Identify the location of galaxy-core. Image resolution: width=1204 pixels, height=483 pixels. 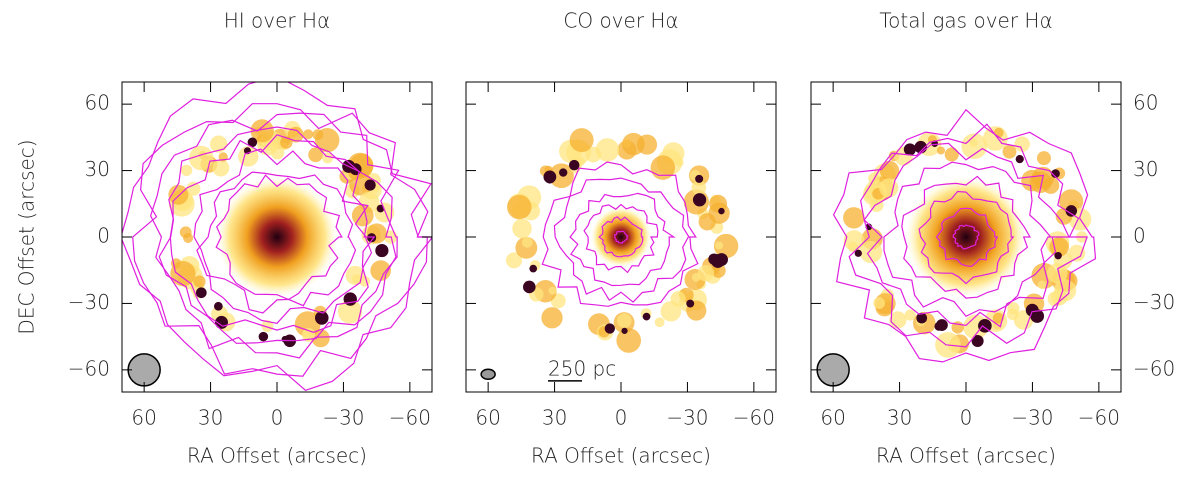
(277, 237).